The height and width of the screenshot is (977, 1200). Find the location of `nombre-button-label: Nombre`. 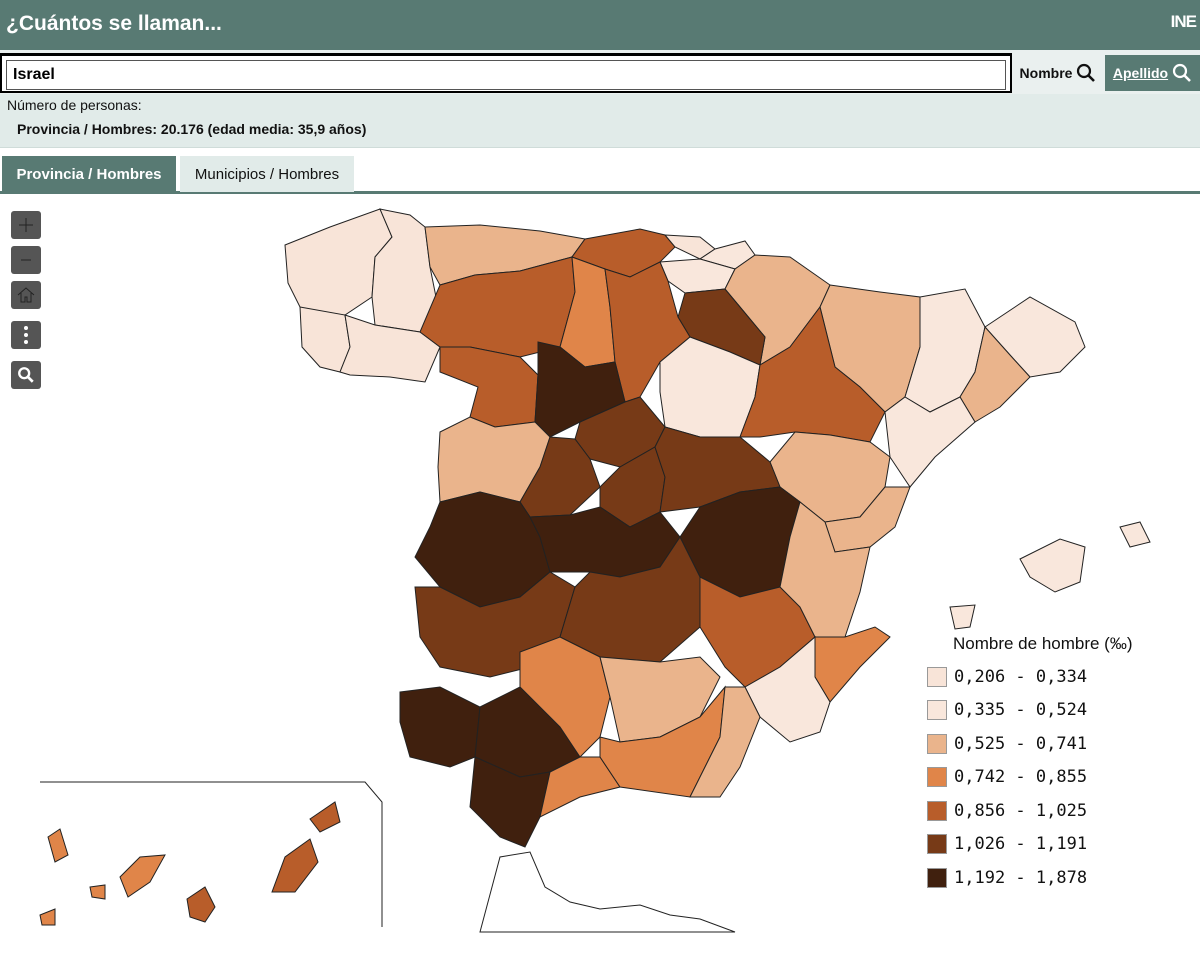

nombre-button-label: Nombre is located at coordinates (1046, 73).